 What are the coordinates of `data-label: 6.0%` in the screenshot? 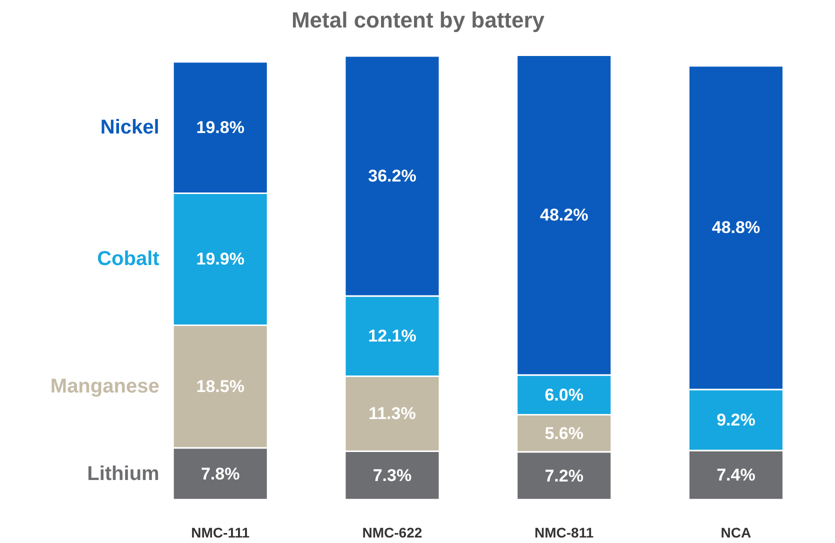 It's located at (564, 394).